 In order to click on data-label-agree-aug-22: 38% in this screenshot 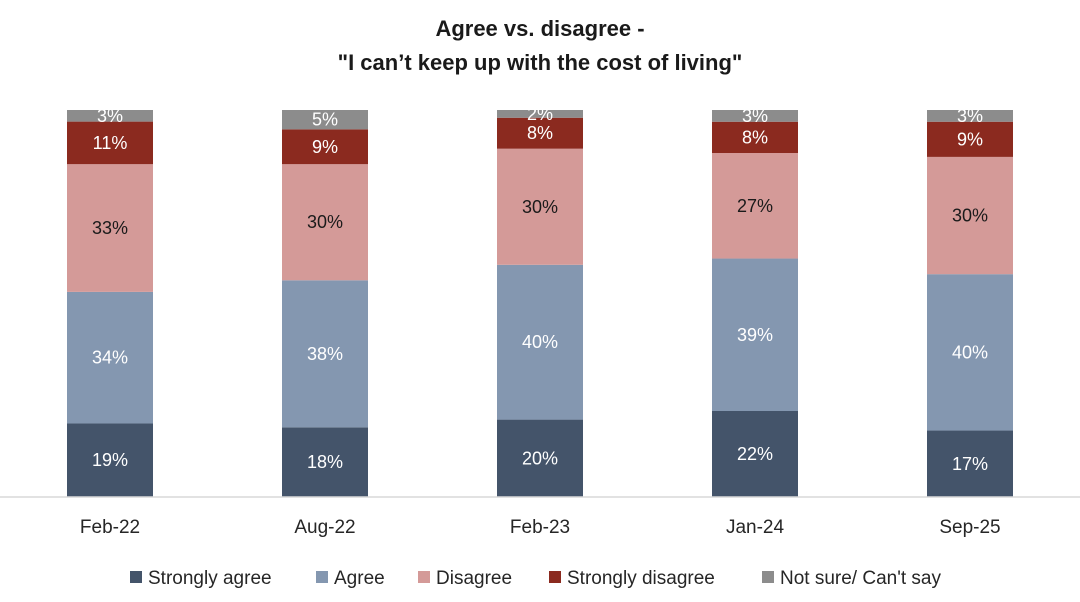, I will do `click(325, 354)`.